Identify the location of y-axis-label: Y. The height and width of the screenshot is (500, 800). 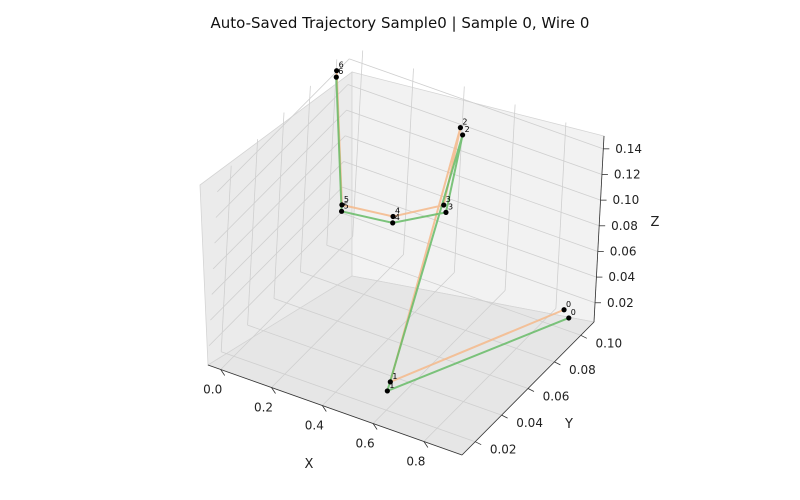
(568, 424).